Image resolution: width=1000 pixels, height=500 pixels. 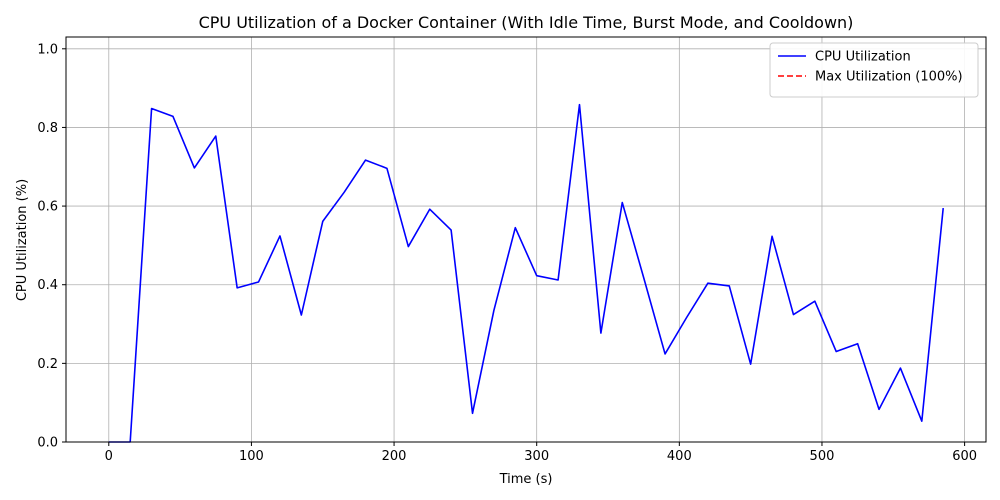 I want to click on x-tick-label: 0, so click(x=109, y=456).